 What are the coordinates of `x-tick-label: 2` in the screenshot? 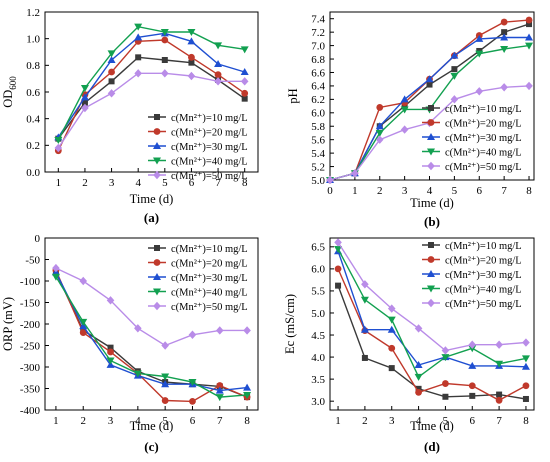 It's located at (83, 421).